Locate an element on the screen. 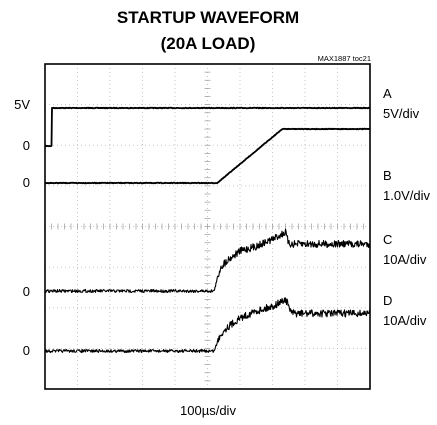 The height and width of the screenshot is (425, 437). trace-d is located at coordinates (207, 325).